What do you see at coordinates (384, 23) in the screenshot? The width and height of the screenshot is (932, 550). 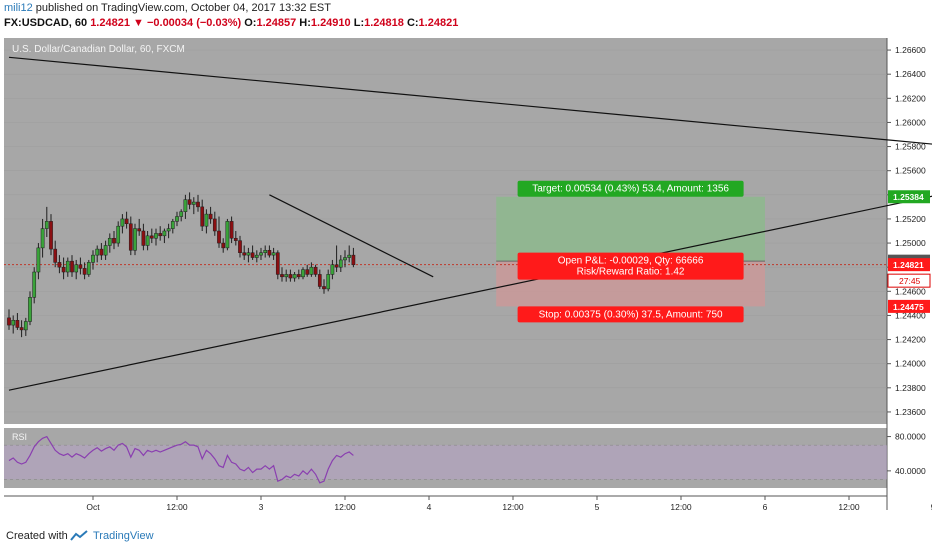 I see `low-value: 1.24818` at bounding box center [384, 23].